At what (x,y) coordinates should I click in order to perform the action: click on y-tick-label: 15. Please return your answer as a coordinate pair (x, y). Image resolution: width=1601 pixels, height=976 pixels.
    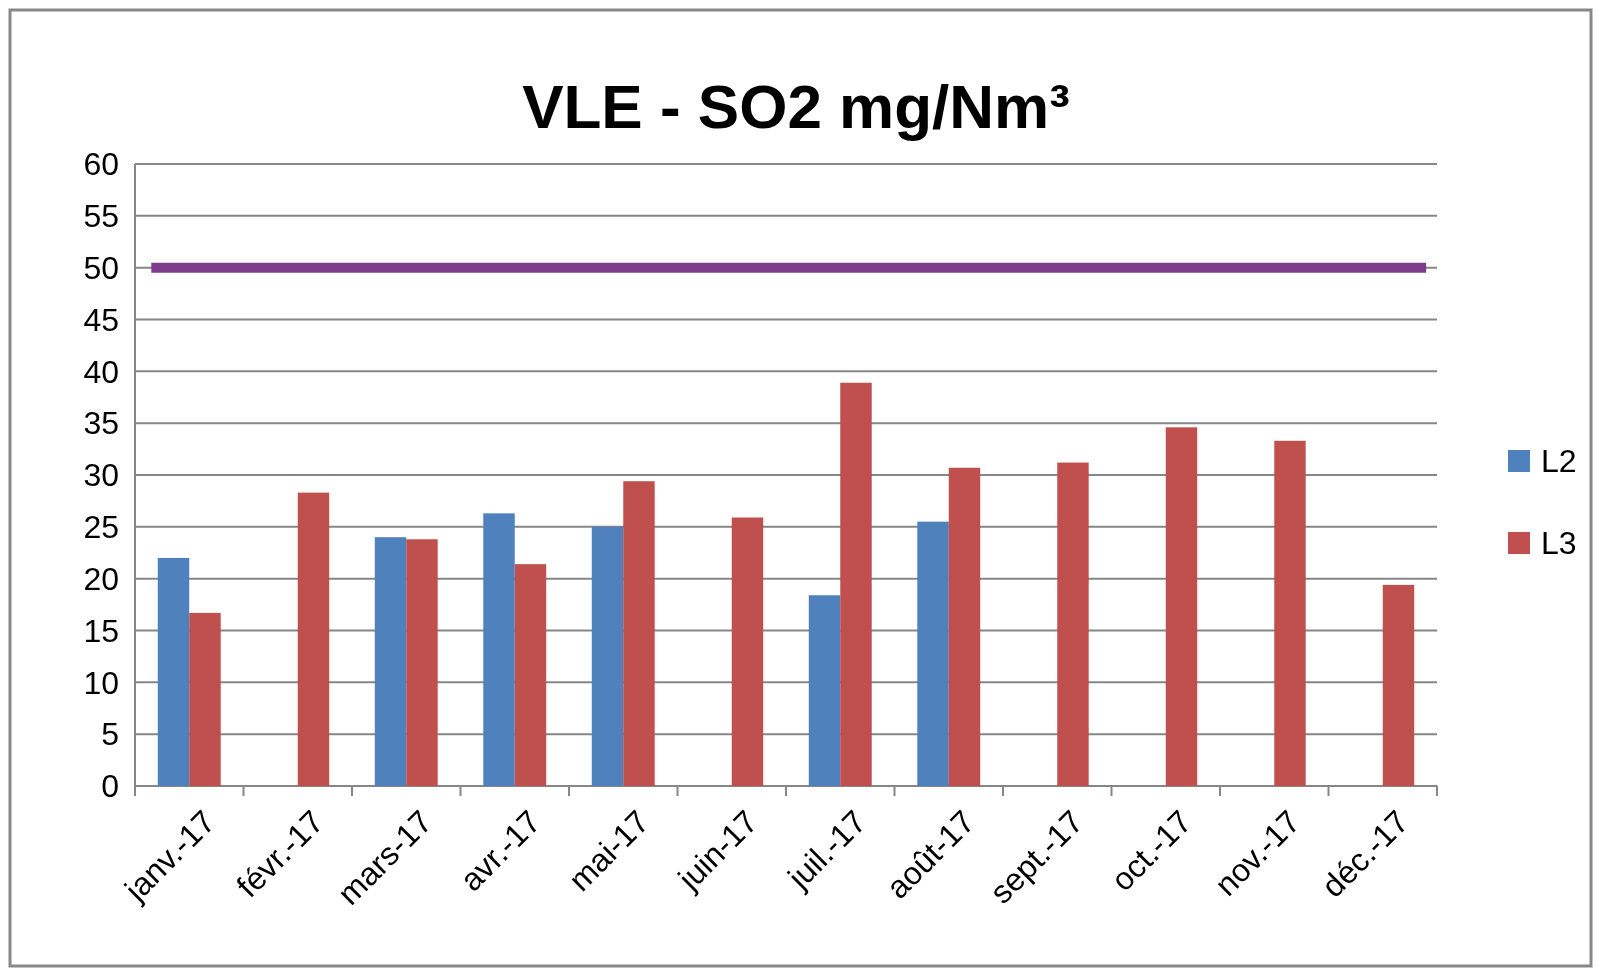
    Looking at the image, I should click on (101, 630).